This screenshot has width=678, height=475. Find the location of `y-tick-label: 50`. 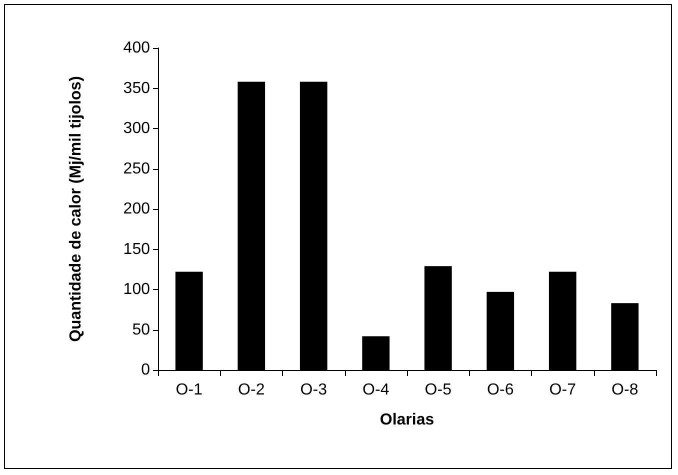

y-tick-label: 50 is located at coordinates (141, 329).